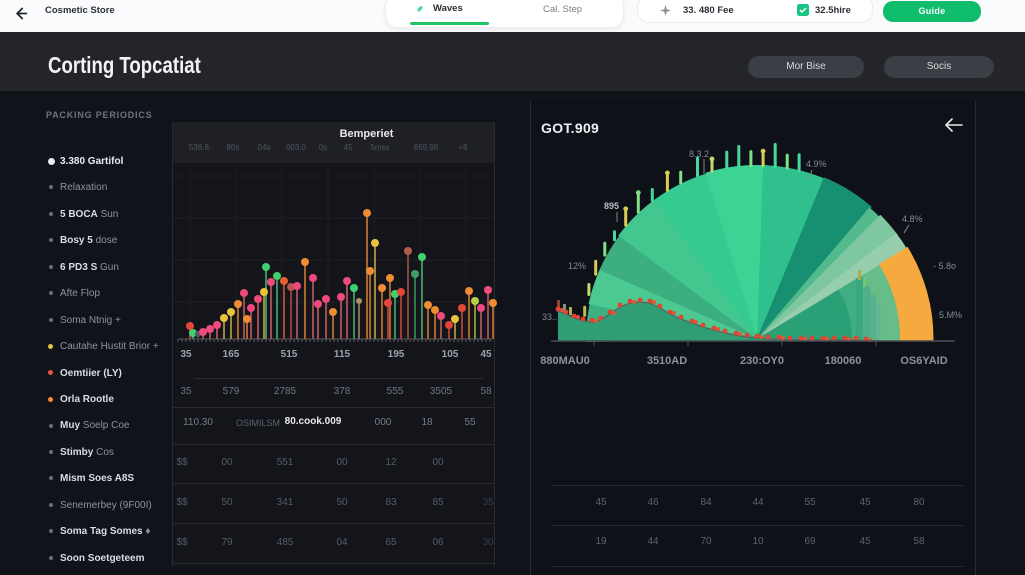 The width and height of the screenshot is (1025, 575). Describe the element at coordinates (816, 164) in the screenshot. I see `svg-text: 4.9%` at that location.